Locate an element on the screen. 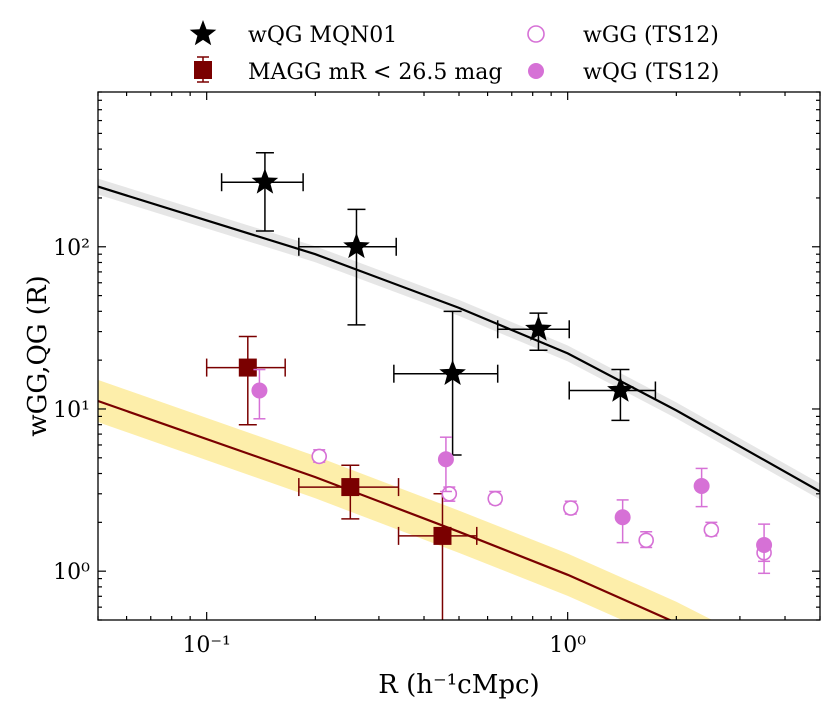 This screenshot has height=709, width=831. x-tick-label: 10⁻¹ is located at coordinates (206, 645).